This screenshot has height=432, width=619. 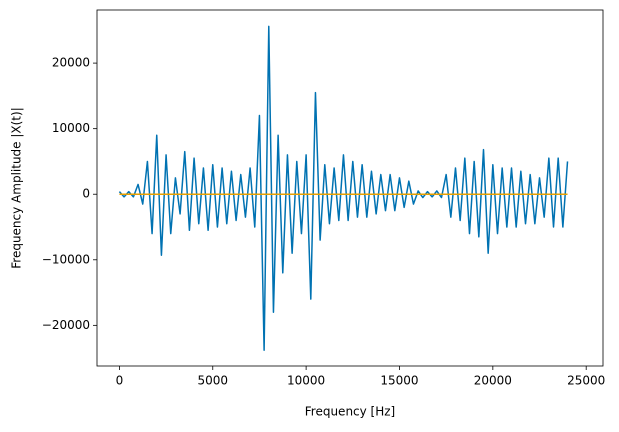 What do you see at coordinates (86, 194) in the screenshot?
I see `y-tick-label: 0` at bounding box center [86, 194].